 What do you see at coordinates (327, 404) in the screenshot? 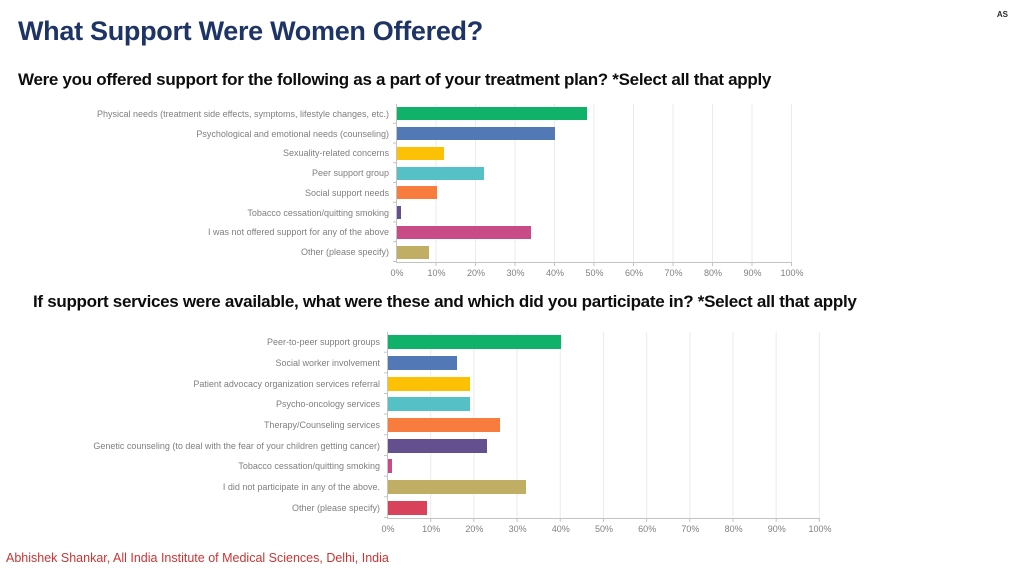
I see `category-label: Psycho-oncology services` at bounding box center [327, 404].